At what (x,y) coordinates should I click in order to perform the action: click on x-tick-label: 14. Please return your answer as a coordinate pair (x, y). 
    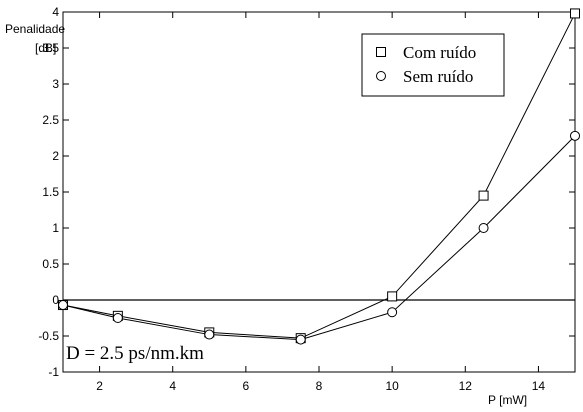
    Looking at the image, I should click on (539, 386).